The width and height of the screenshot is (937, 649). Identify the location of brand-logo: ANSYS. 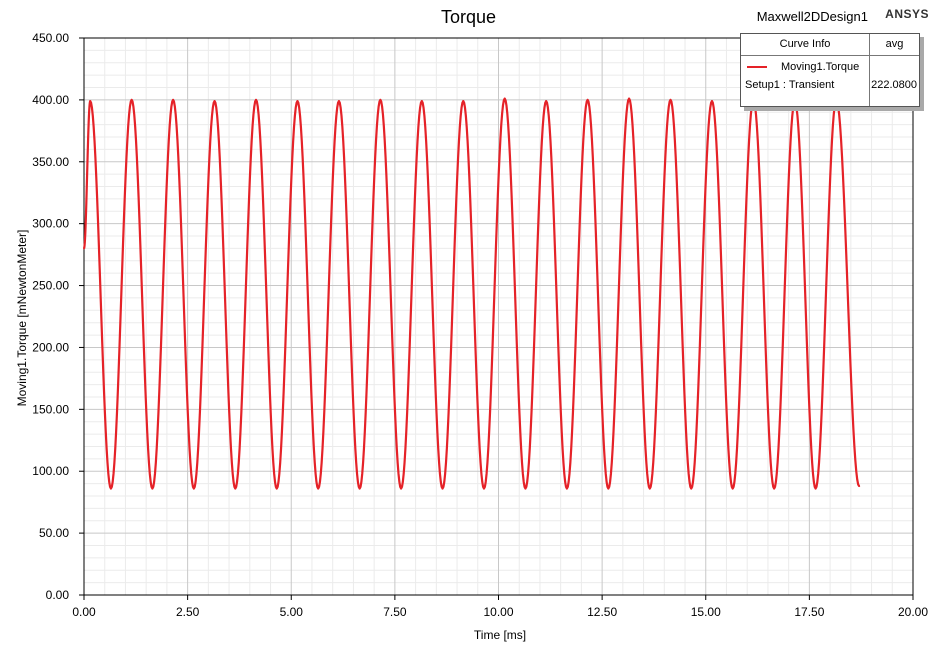
(907, 14).